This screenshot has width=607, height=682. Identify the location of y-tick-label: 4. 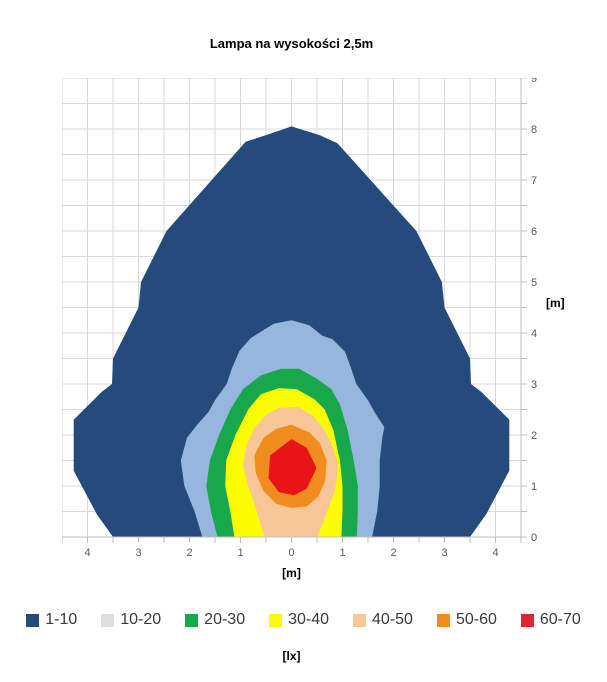
(534, 334).